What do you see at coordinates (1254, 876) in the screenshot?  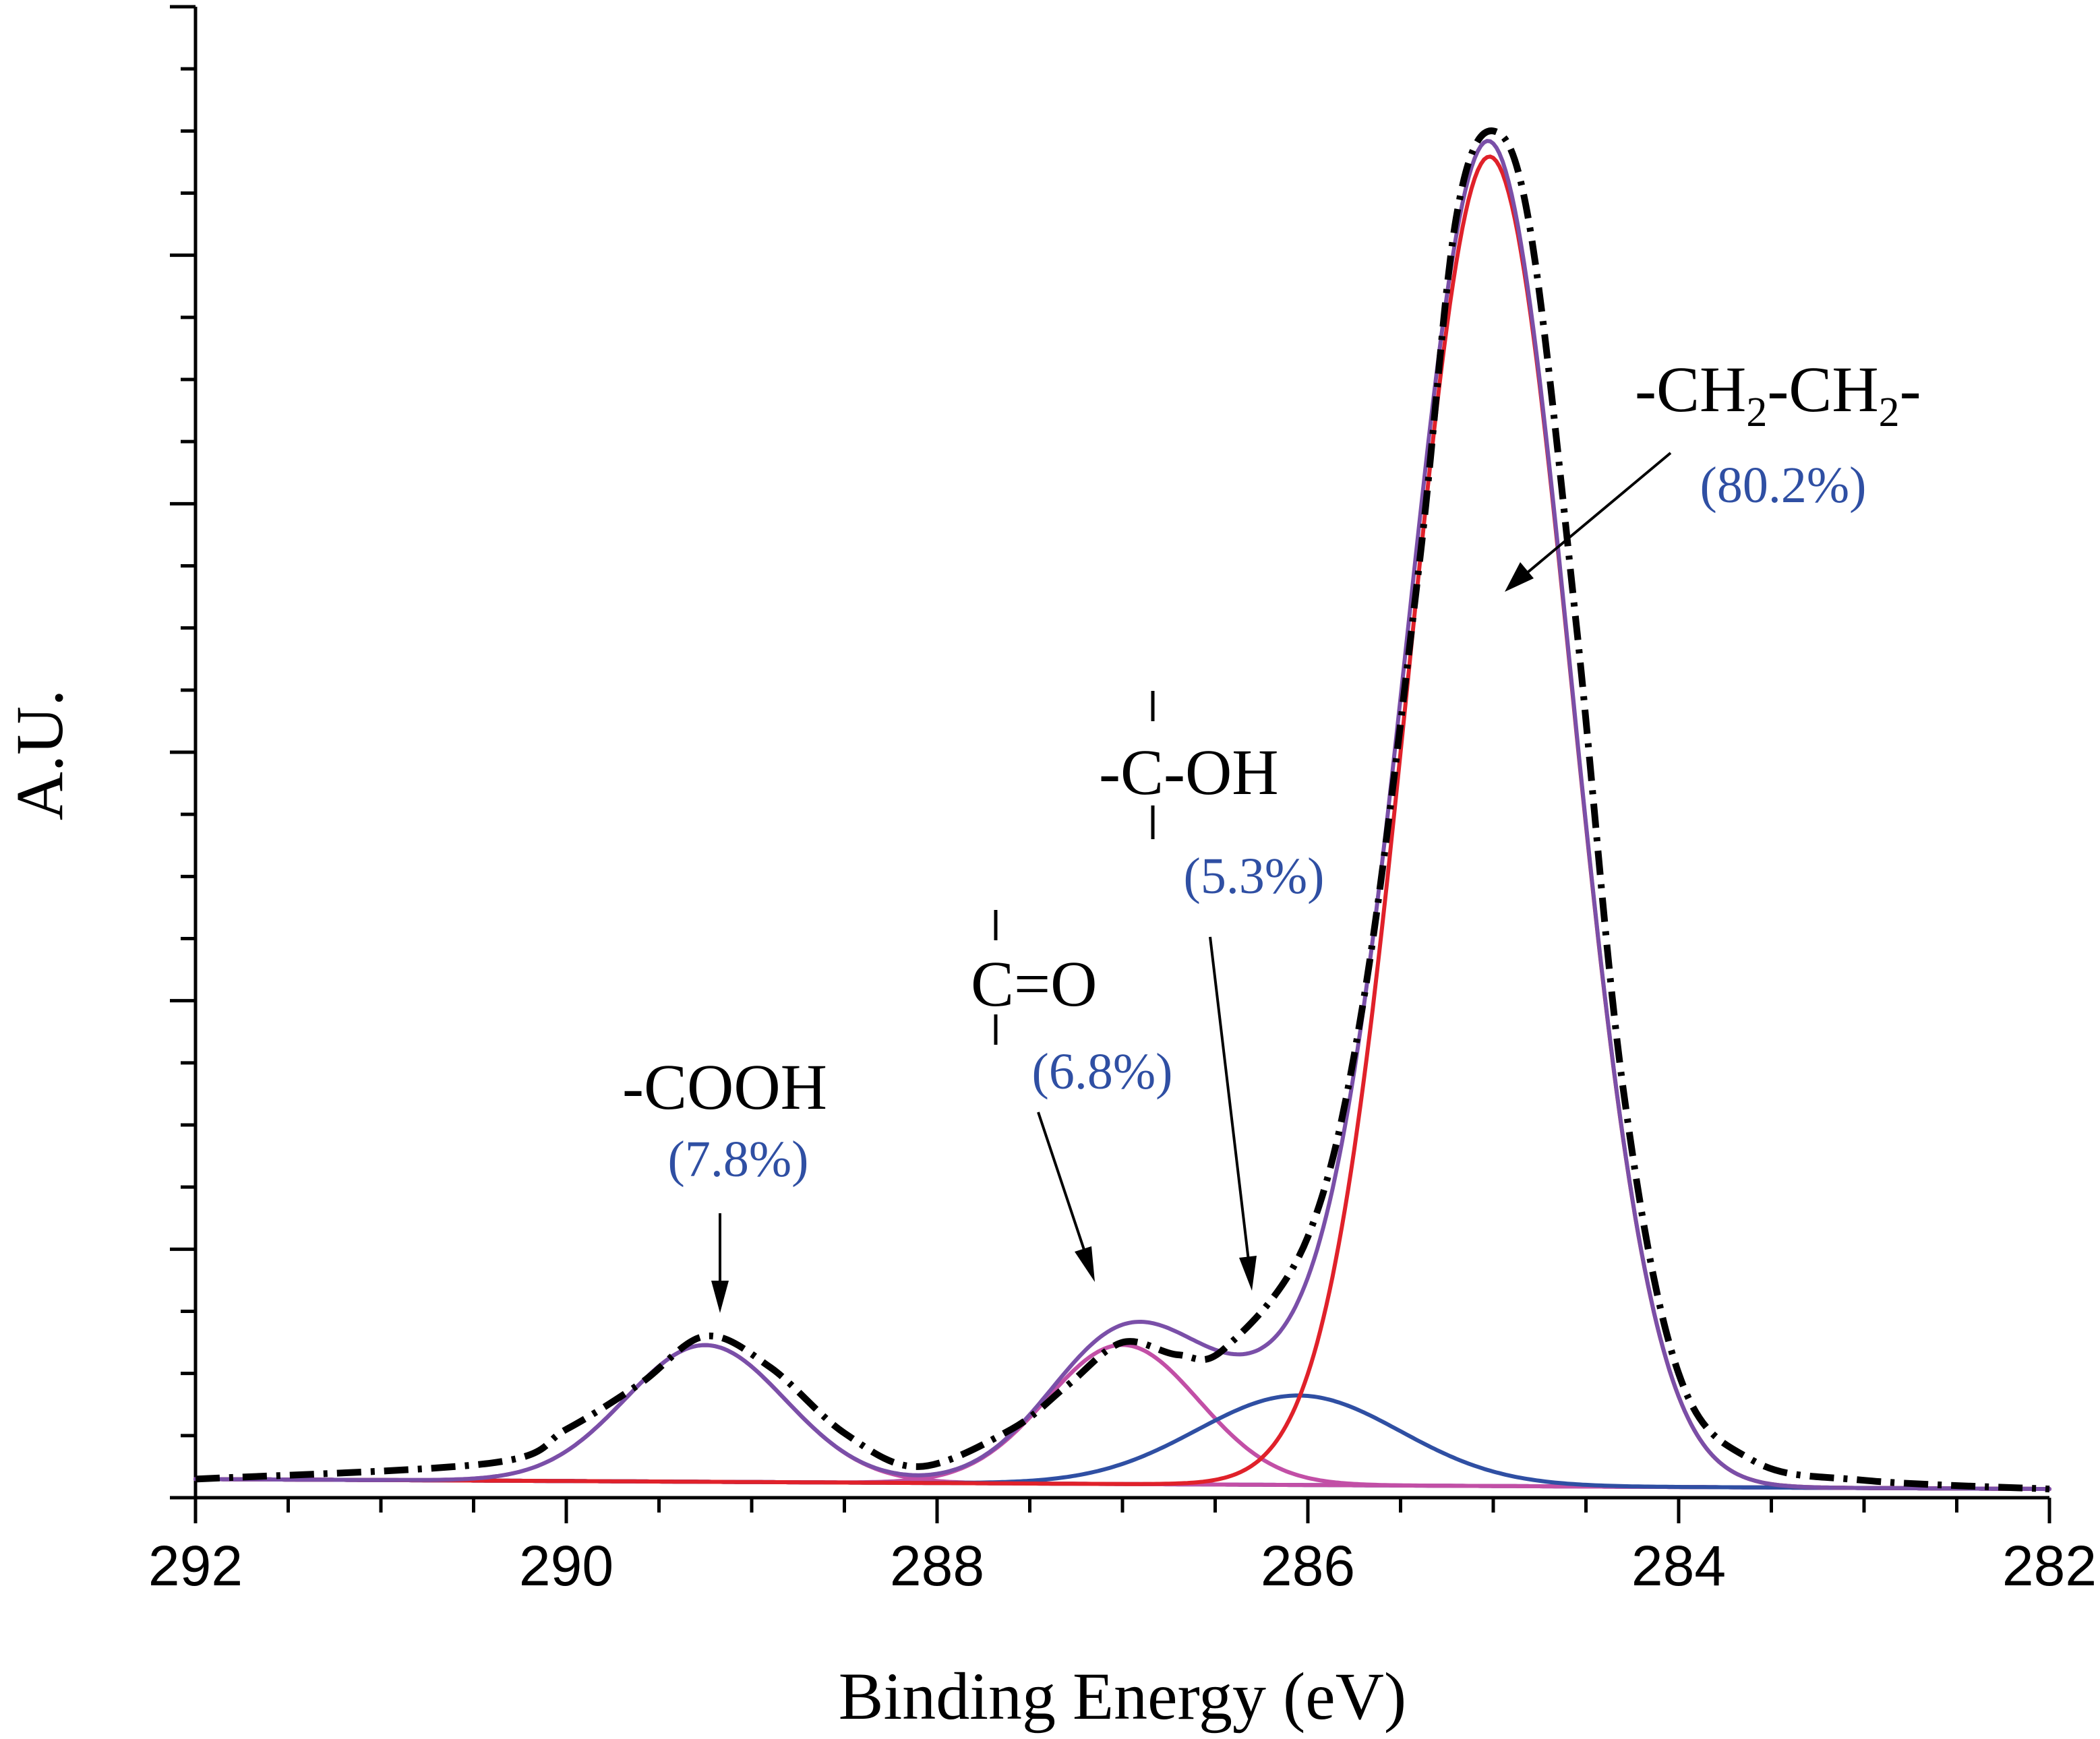 I see `coh-percent: (5.3%)` at bounding box center [1254, 876].